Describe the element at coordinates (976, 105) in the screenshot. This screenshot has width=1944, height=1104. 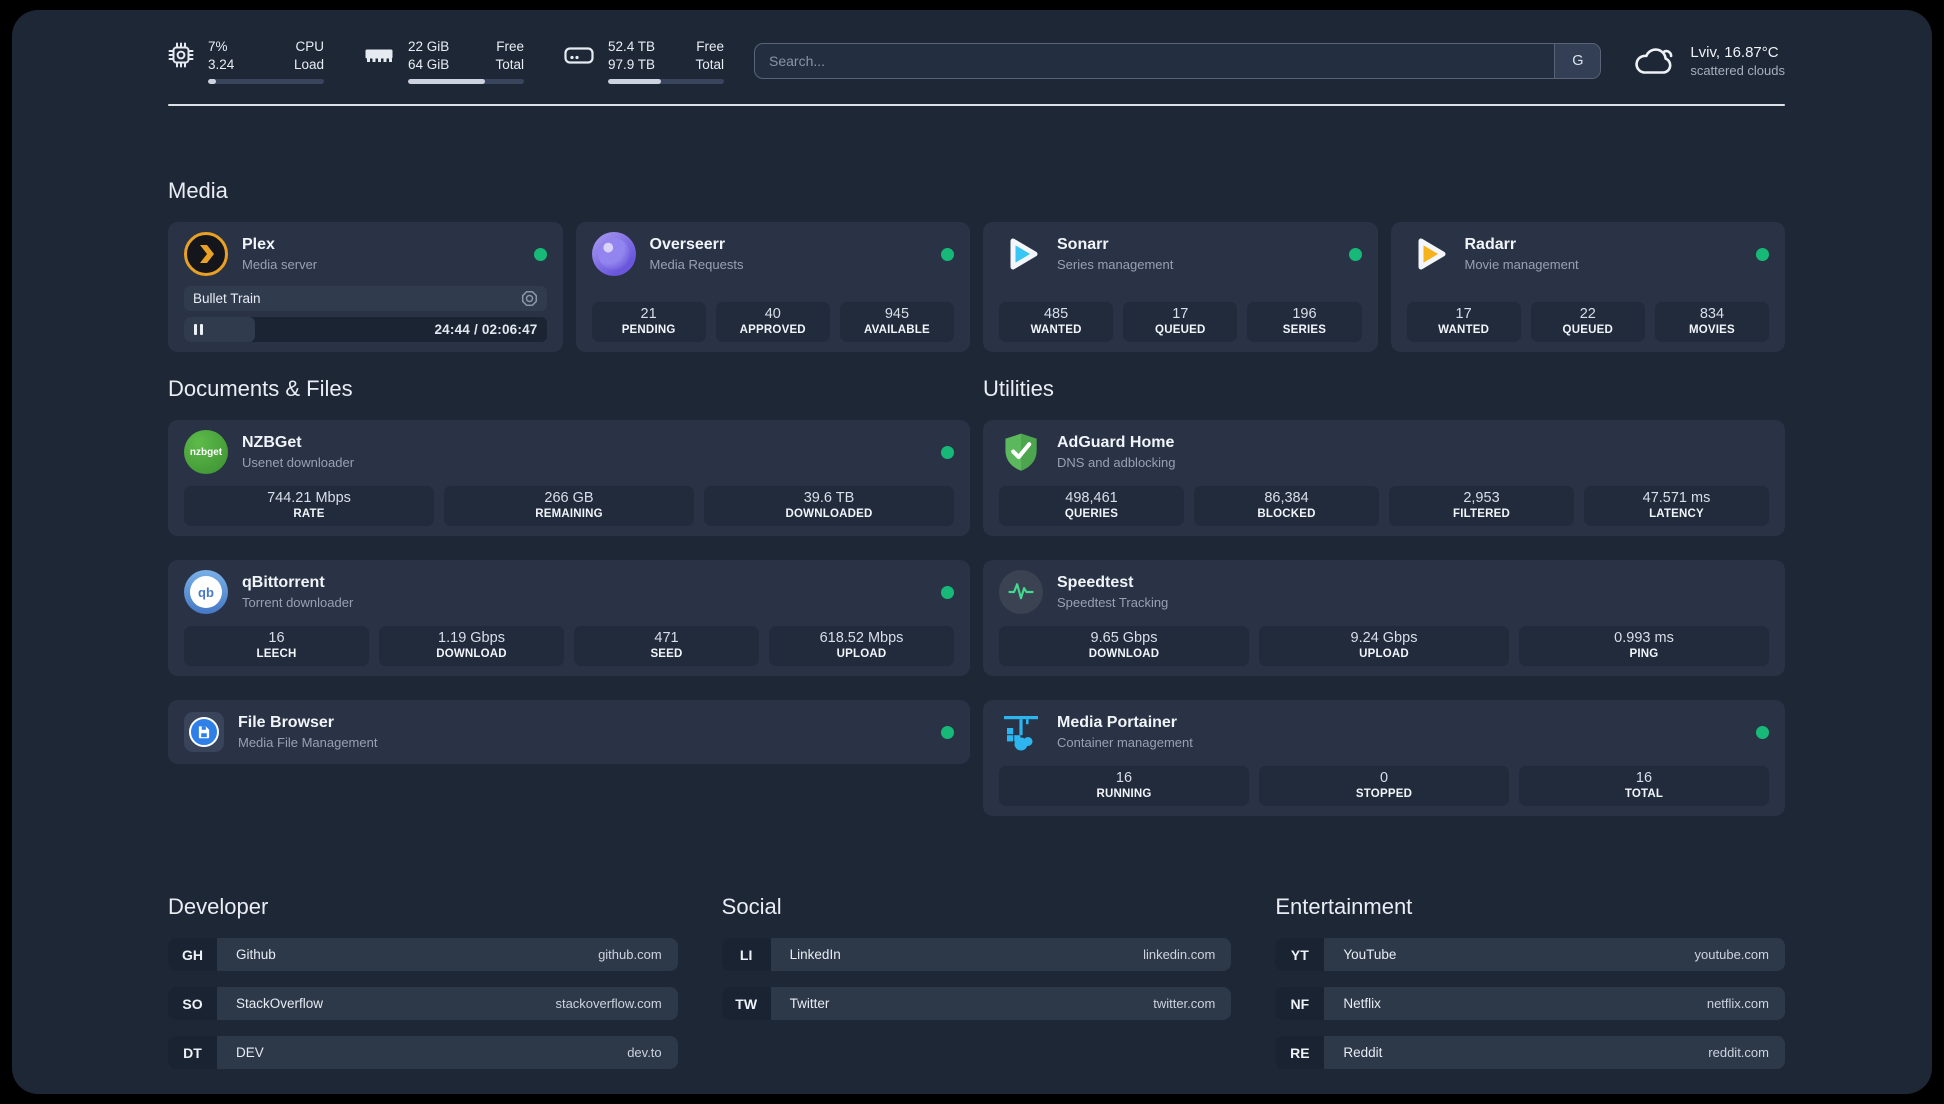
I see `header-divider` at that location.